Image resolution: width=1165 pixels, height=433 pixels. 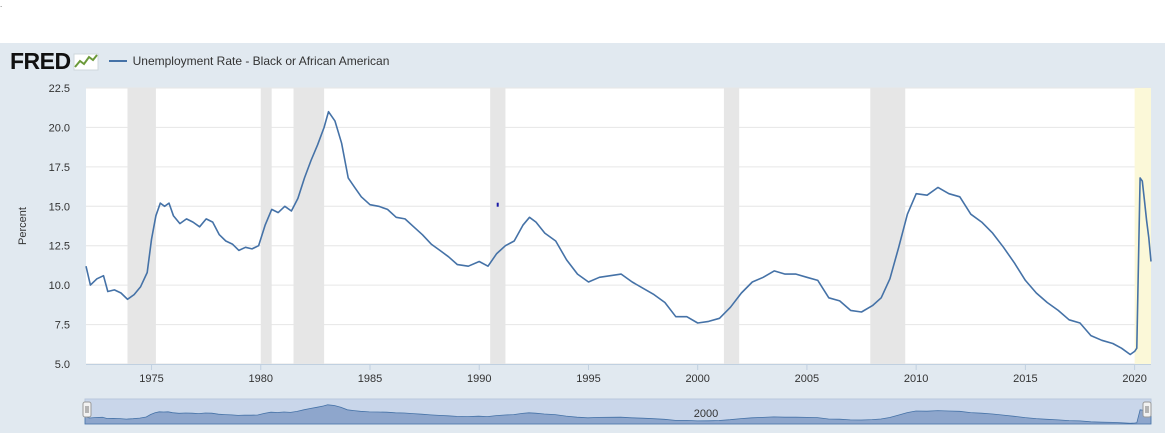 I want to click on x-tick-label: 2020, so click(x=1134, y=379).